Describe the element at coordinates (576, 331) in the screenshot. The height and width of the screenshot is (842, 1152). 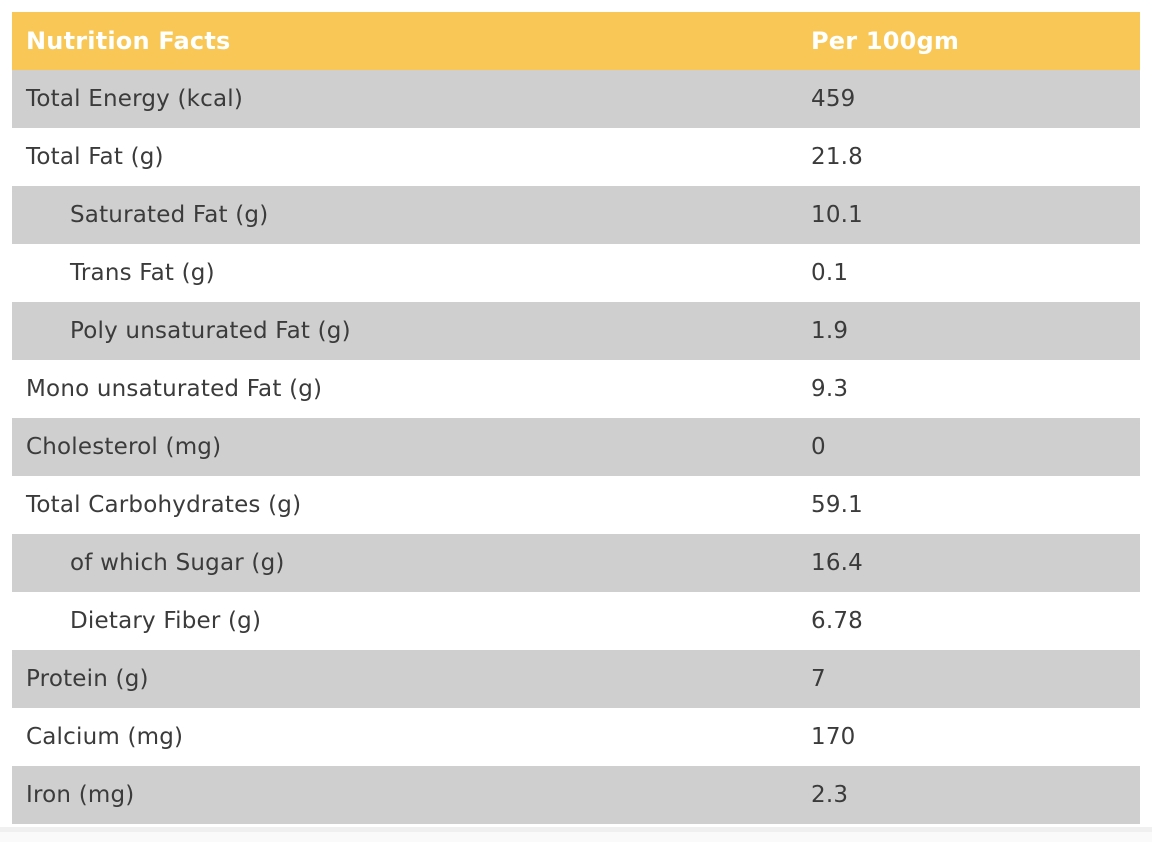
I see `table-row: Poly unsaturated Fat (g) 1.9` at that location.